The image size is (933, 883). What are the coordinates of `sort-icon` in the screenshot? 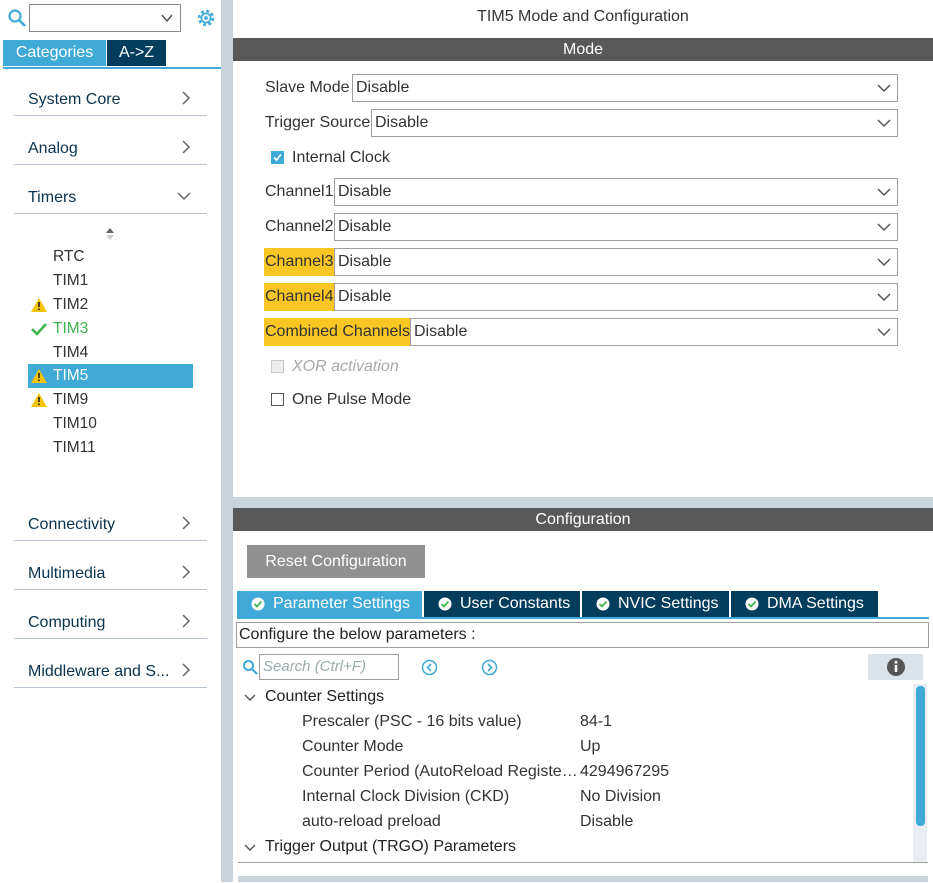 It's located at (110, 234).